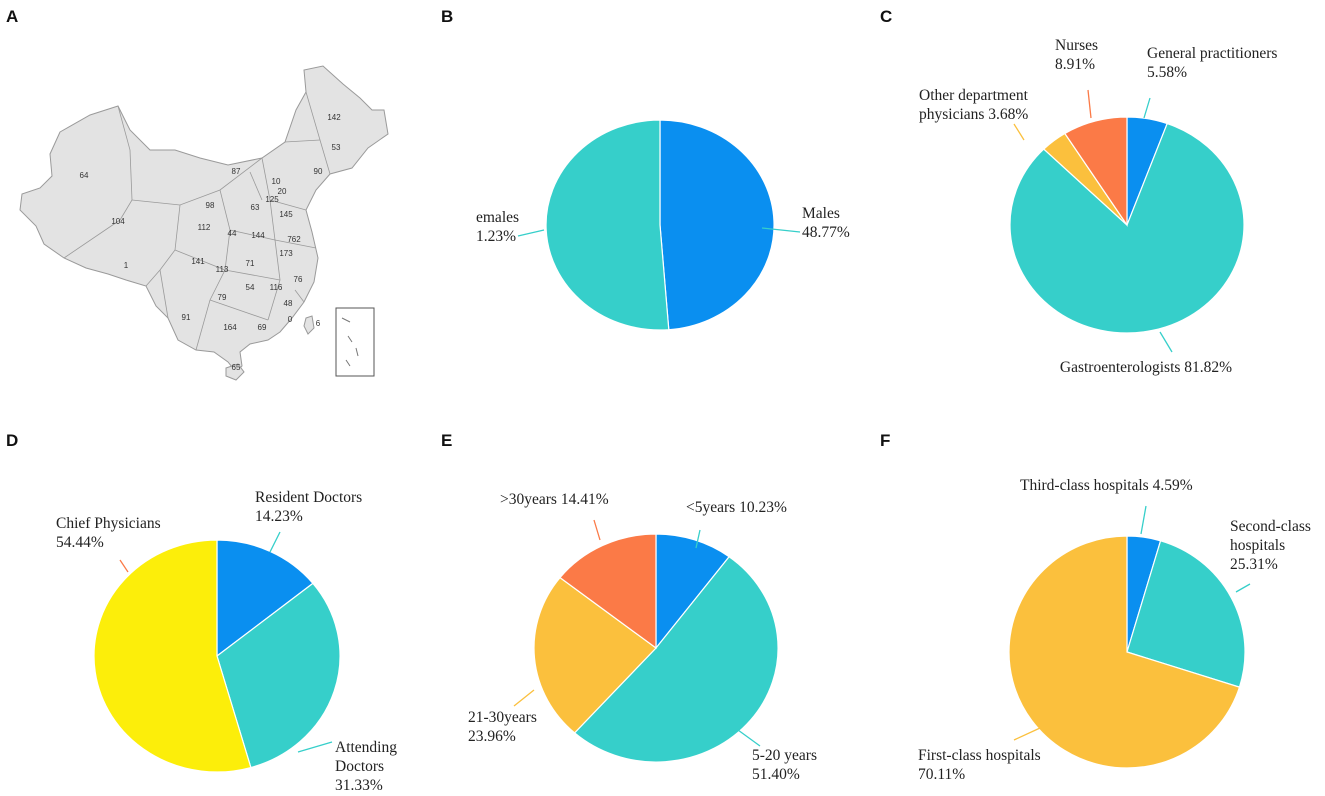 The image size is (1325, 796). Describe the element at coordinates (318, 323) in the screenshot. I see `map-region-number: 6` at that location.